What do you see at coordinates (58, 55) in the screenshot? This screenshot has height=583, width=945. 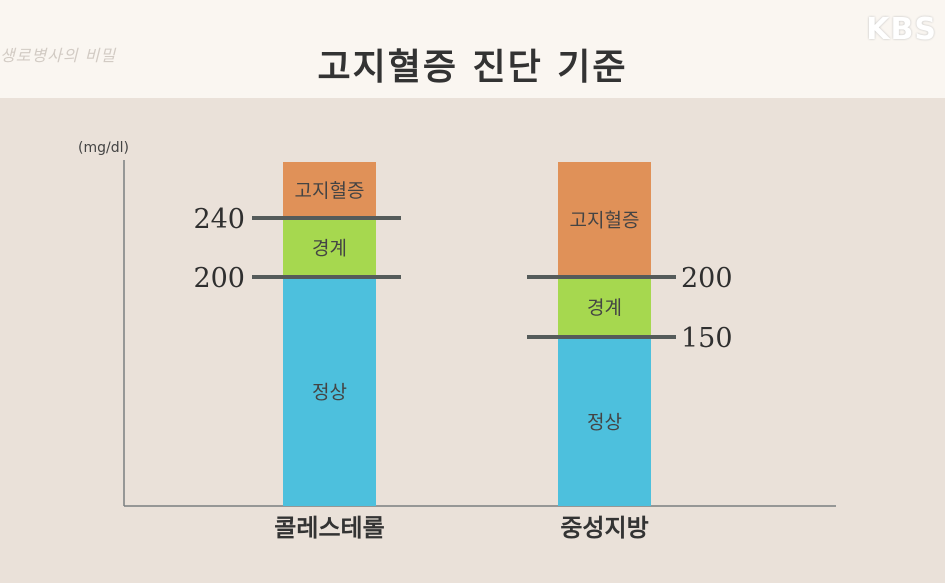 I see `show-title: 생로병사의 비밀` at bounding box center [58, 55].